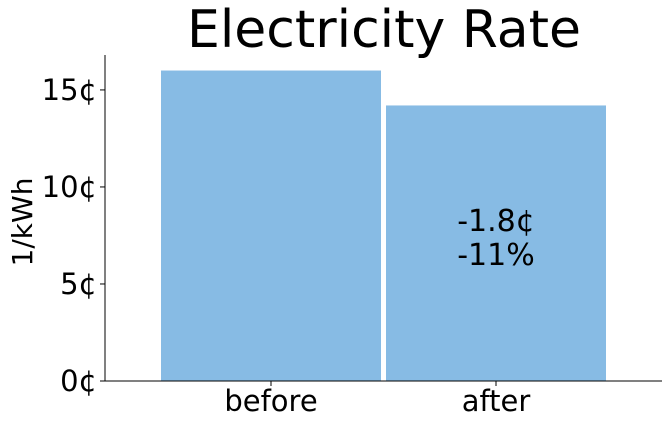  I want to click on change-annotation: -1.8¢-11%, so click(496, 238).